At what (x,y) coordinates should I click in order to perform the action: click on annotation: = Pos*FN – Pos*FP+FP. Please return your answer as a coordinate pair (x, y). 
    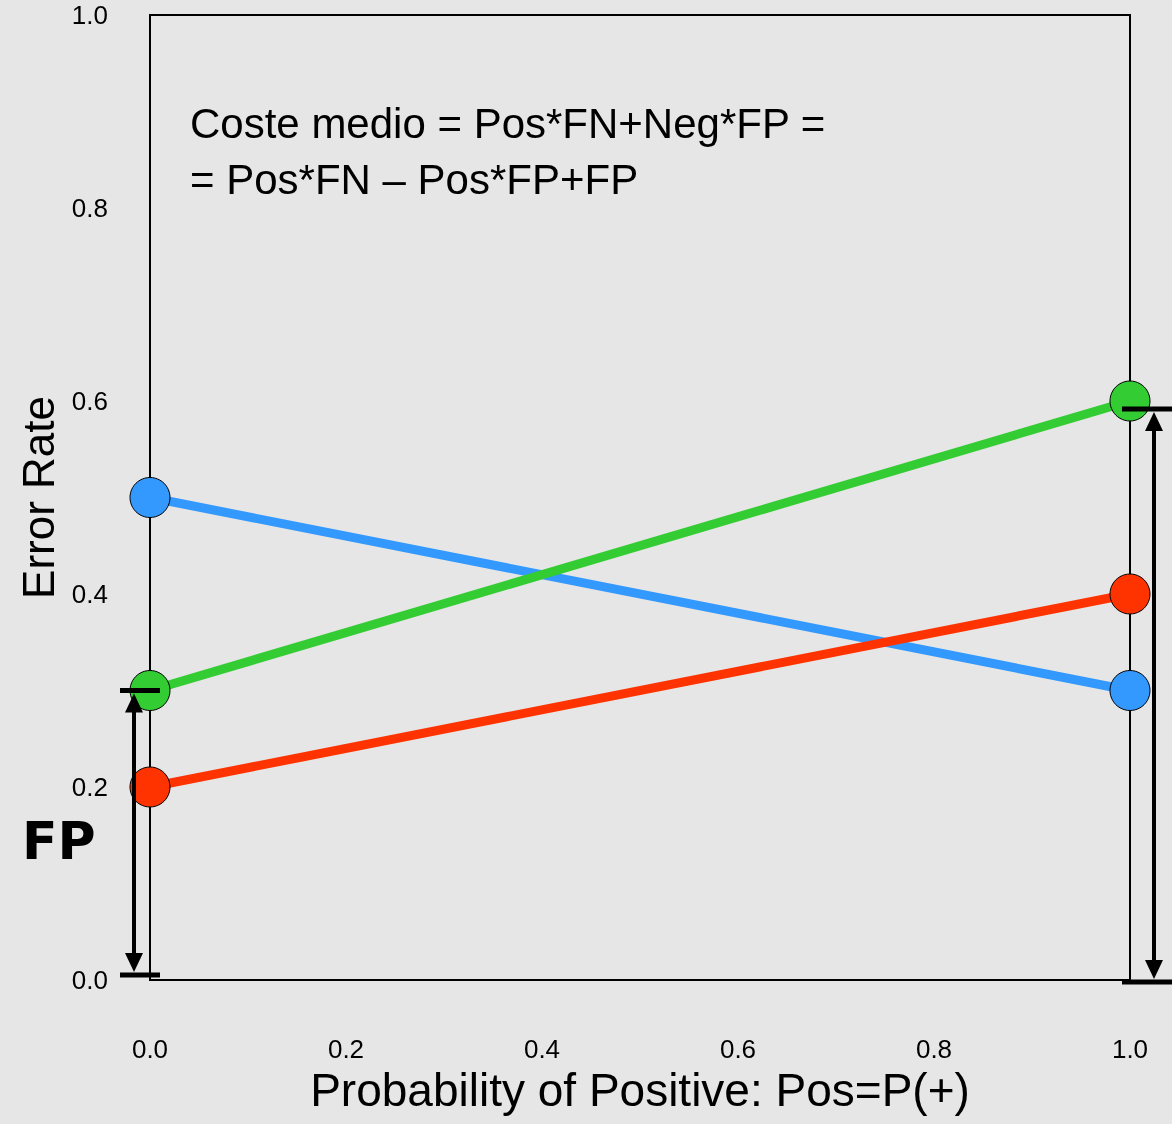
    Looking at the image, I should click on (414, 179).